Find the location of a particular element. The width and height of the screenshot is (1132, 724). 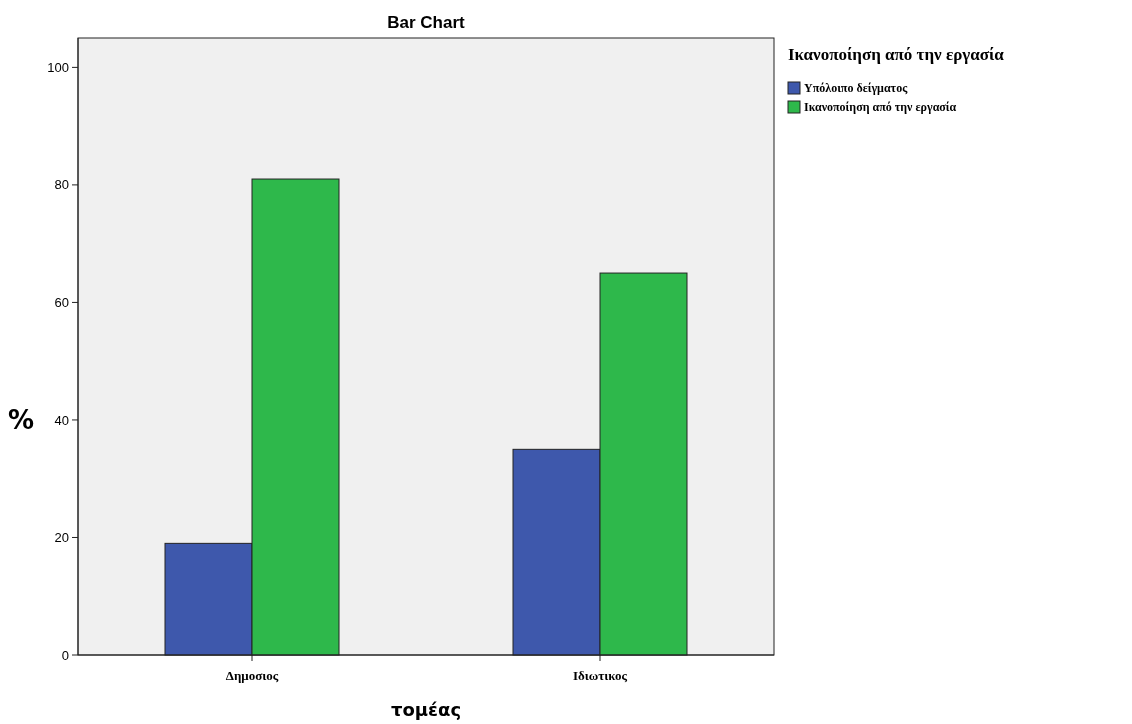

y-tick-label: 100 is located at coordinates (58, 67).